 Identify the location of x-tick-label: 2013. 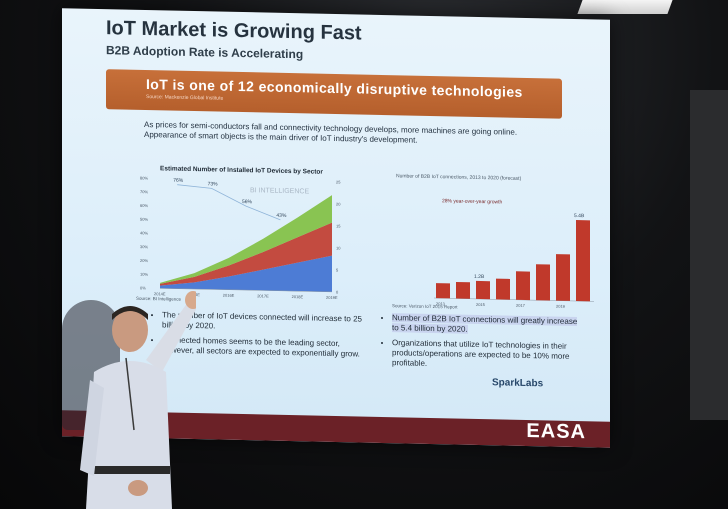
(441, 303).